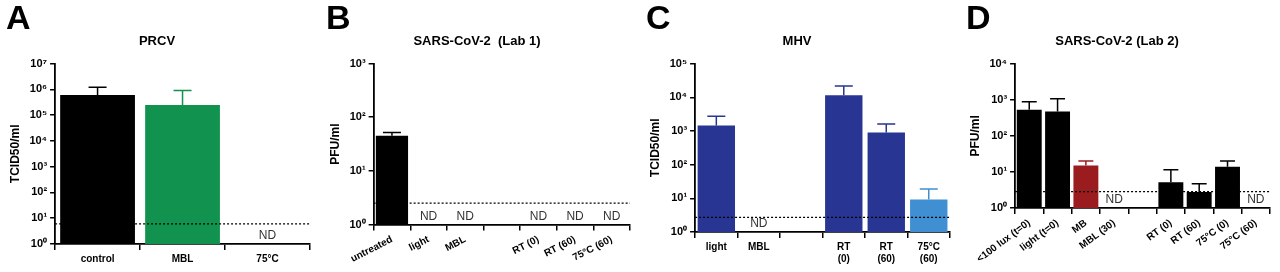 Image resolution: width=1280 pixels, height=272 pixels. What do you see at coordinates (978, 18) in the screenshot?
I see `text: D` at bounding box center [978, 18].